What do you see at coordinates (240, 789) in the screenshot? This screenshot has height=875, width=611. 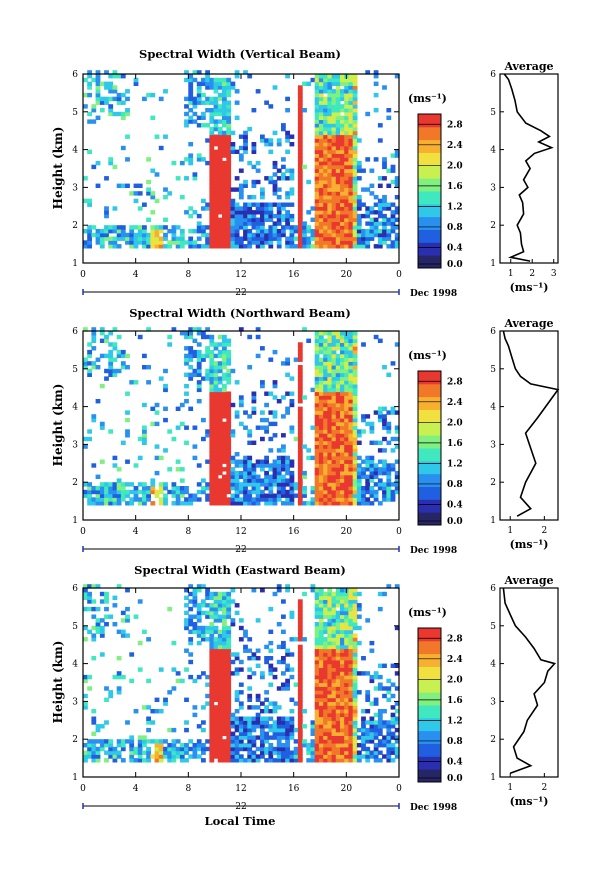 I see `x-tick-label: 12` at bounding box center [240, 789].